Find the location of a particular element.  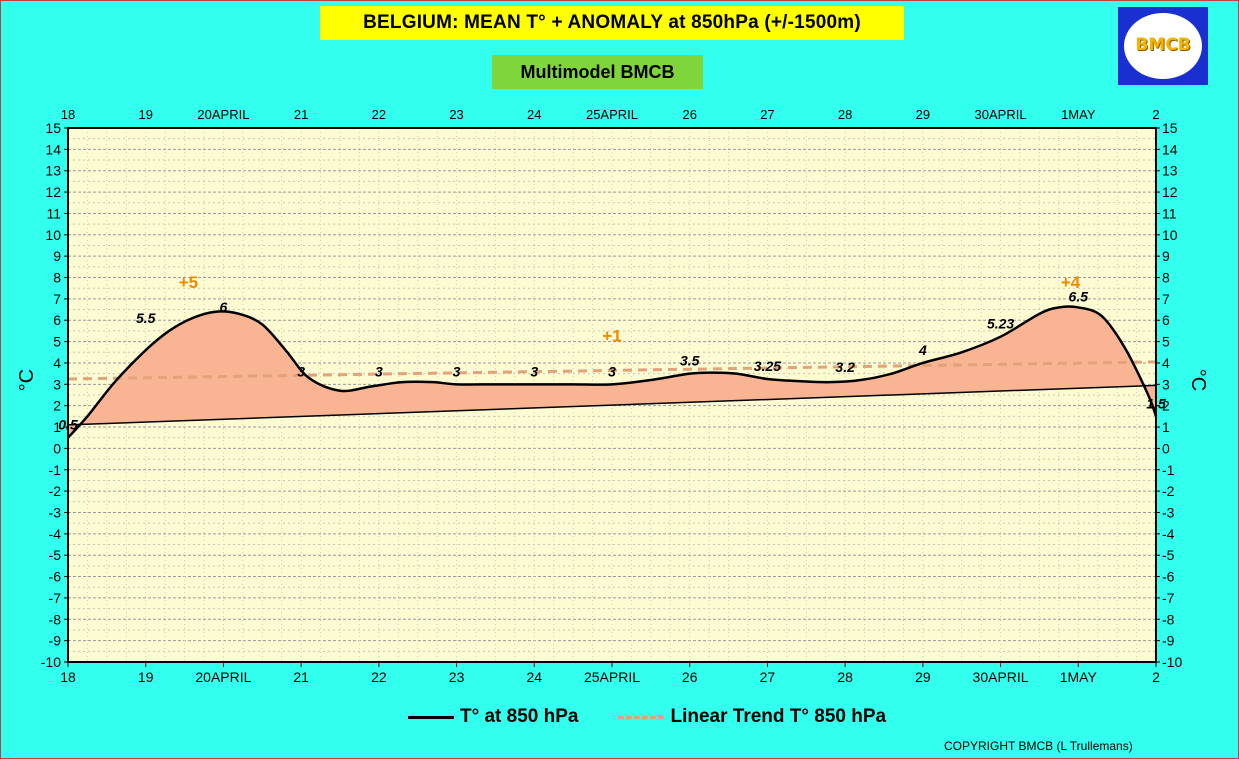

y-tick-label-right: -3 is located at coordinates (1168, 512).